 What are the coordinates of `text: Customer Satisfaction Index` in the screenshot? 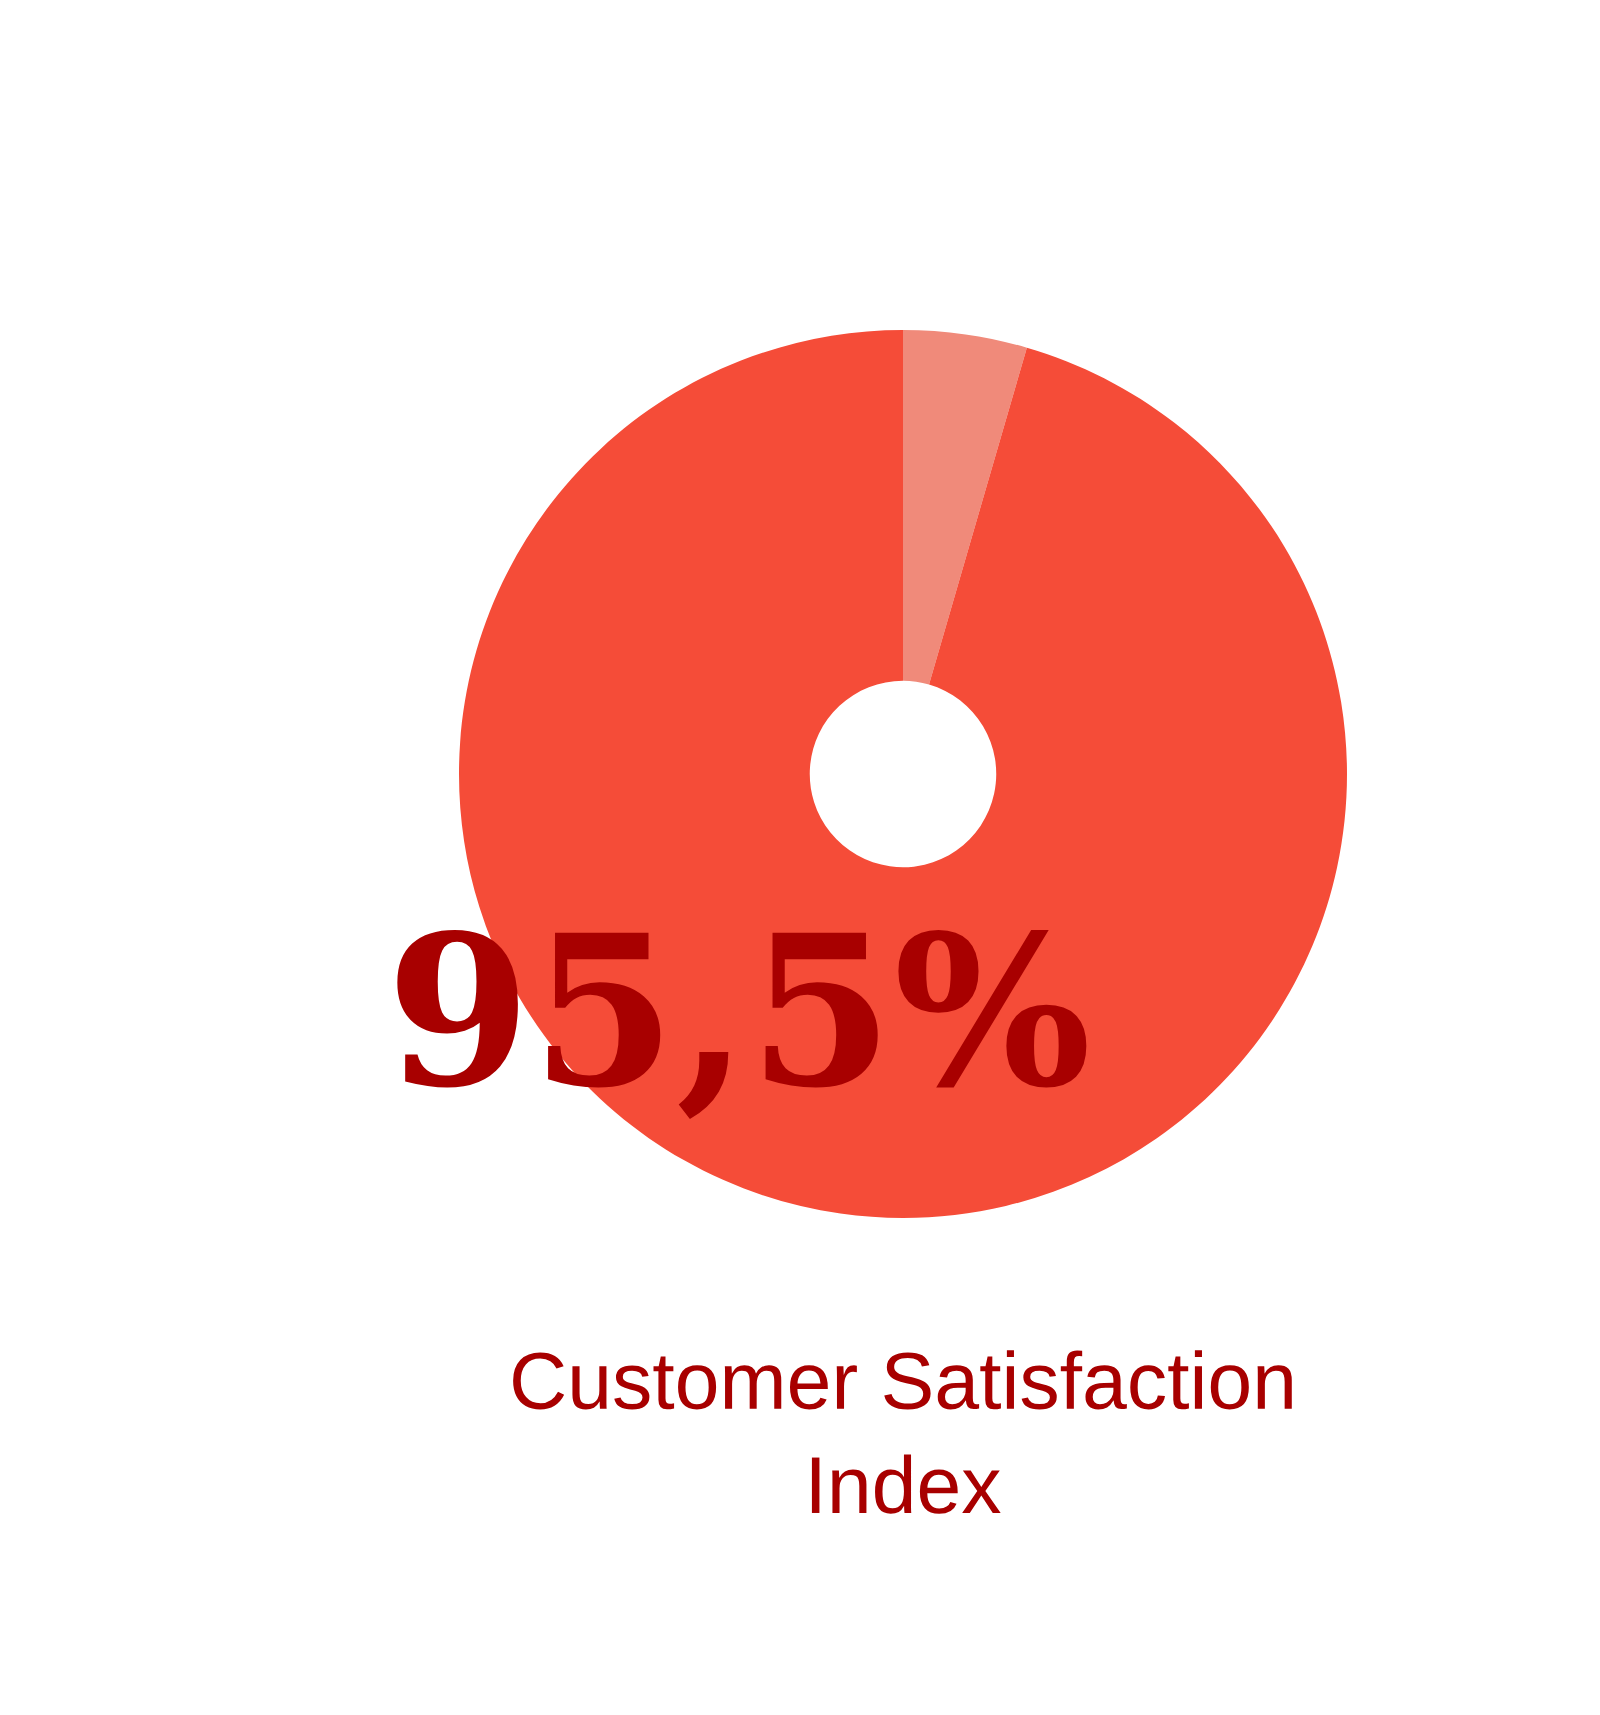 It's located at (902, 1432).